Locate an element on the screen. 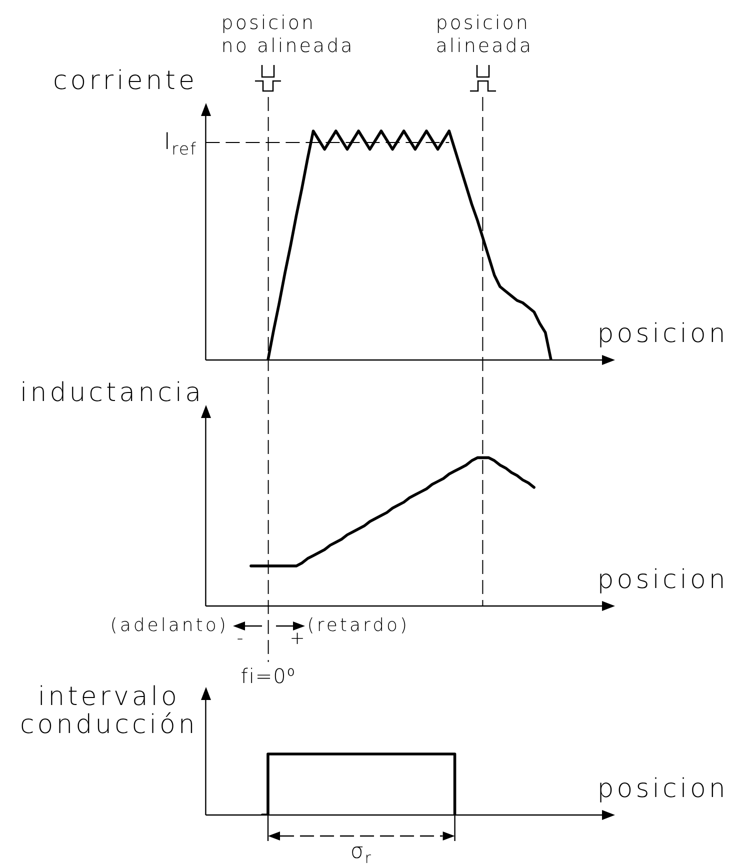 The width and height of the screenshot is (730, 864). text: σ$_{r}$ is located at coordinates (361, 851).